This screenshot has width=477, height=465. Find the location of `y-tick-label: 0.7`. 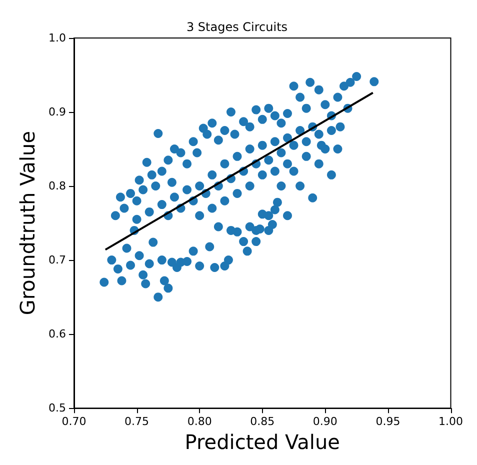

y-tick-label: 0.7 is located at coordinates (57, 260).